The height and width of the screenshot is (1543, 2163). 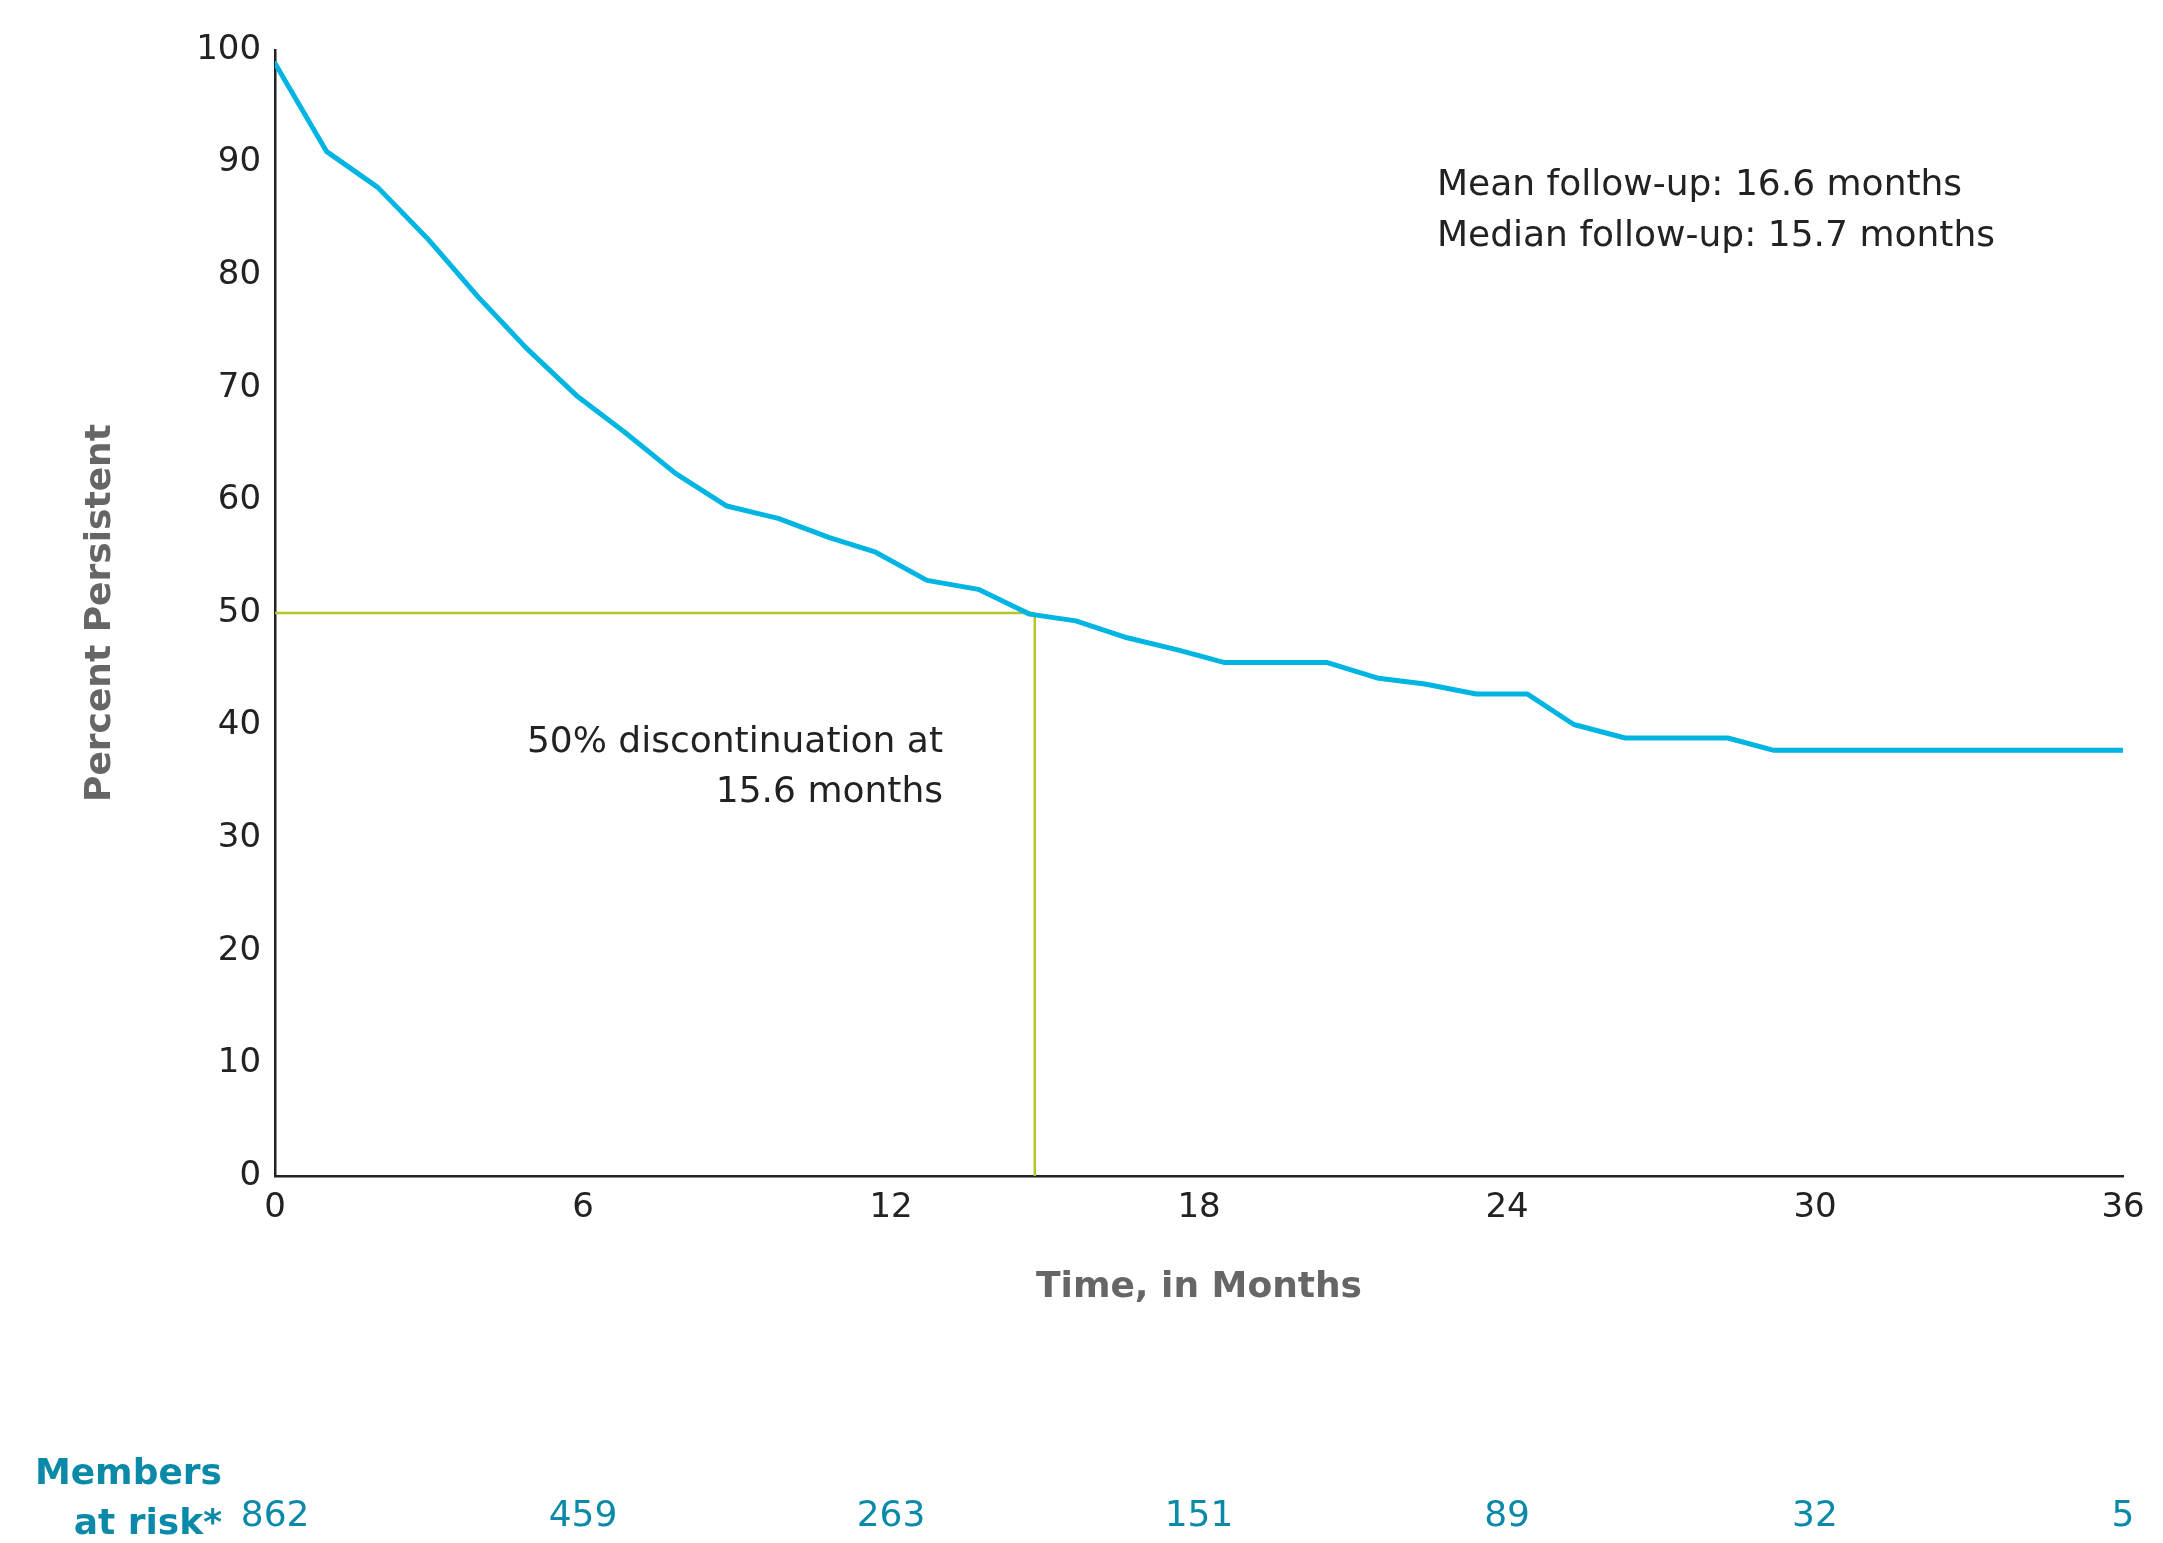 I want to click on y-tick-label: 0, so click(x=250, y=1172).